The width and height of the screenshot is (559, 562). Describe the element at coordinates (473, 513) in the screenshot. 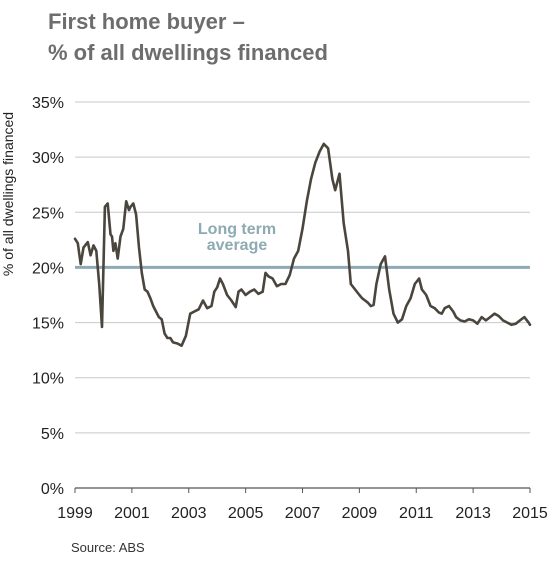

I see `x-tick-label: 2013` at that location.